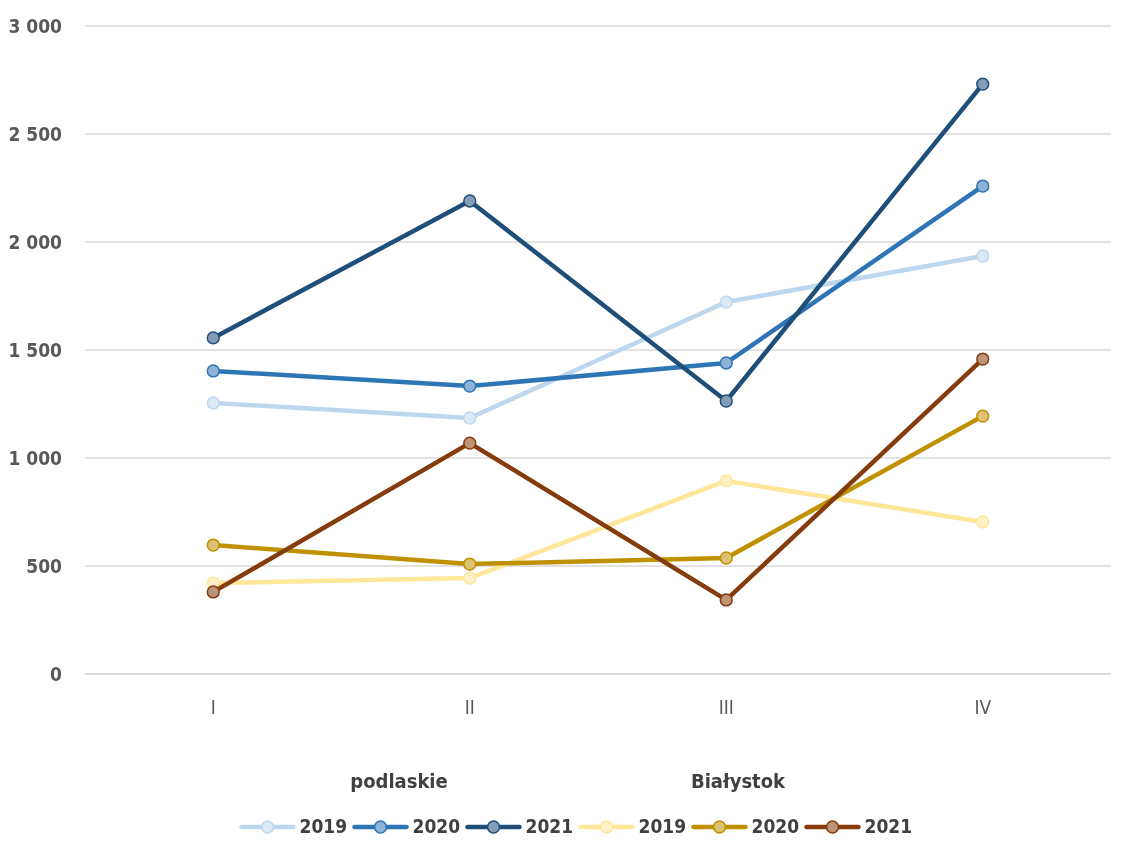 This screenshot has width=1131, height=845. I want to click on y-tick-label: 2 000, so click(35, 241).